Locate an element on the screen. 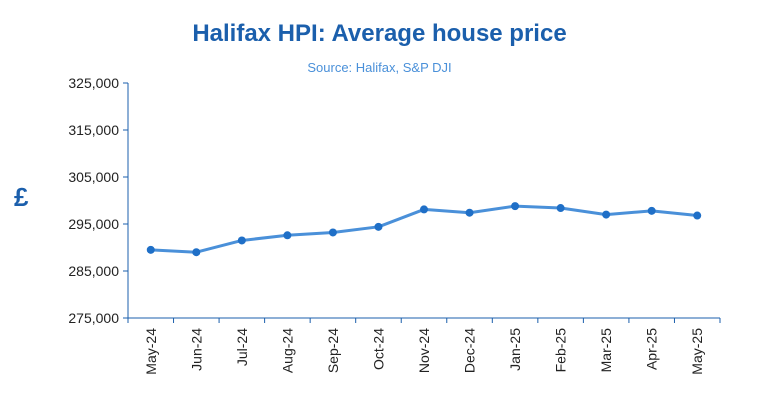 The height and width of the screenshot is (418, 759). x-tick-label: Jan-25 is located at coordinates (515, 349).